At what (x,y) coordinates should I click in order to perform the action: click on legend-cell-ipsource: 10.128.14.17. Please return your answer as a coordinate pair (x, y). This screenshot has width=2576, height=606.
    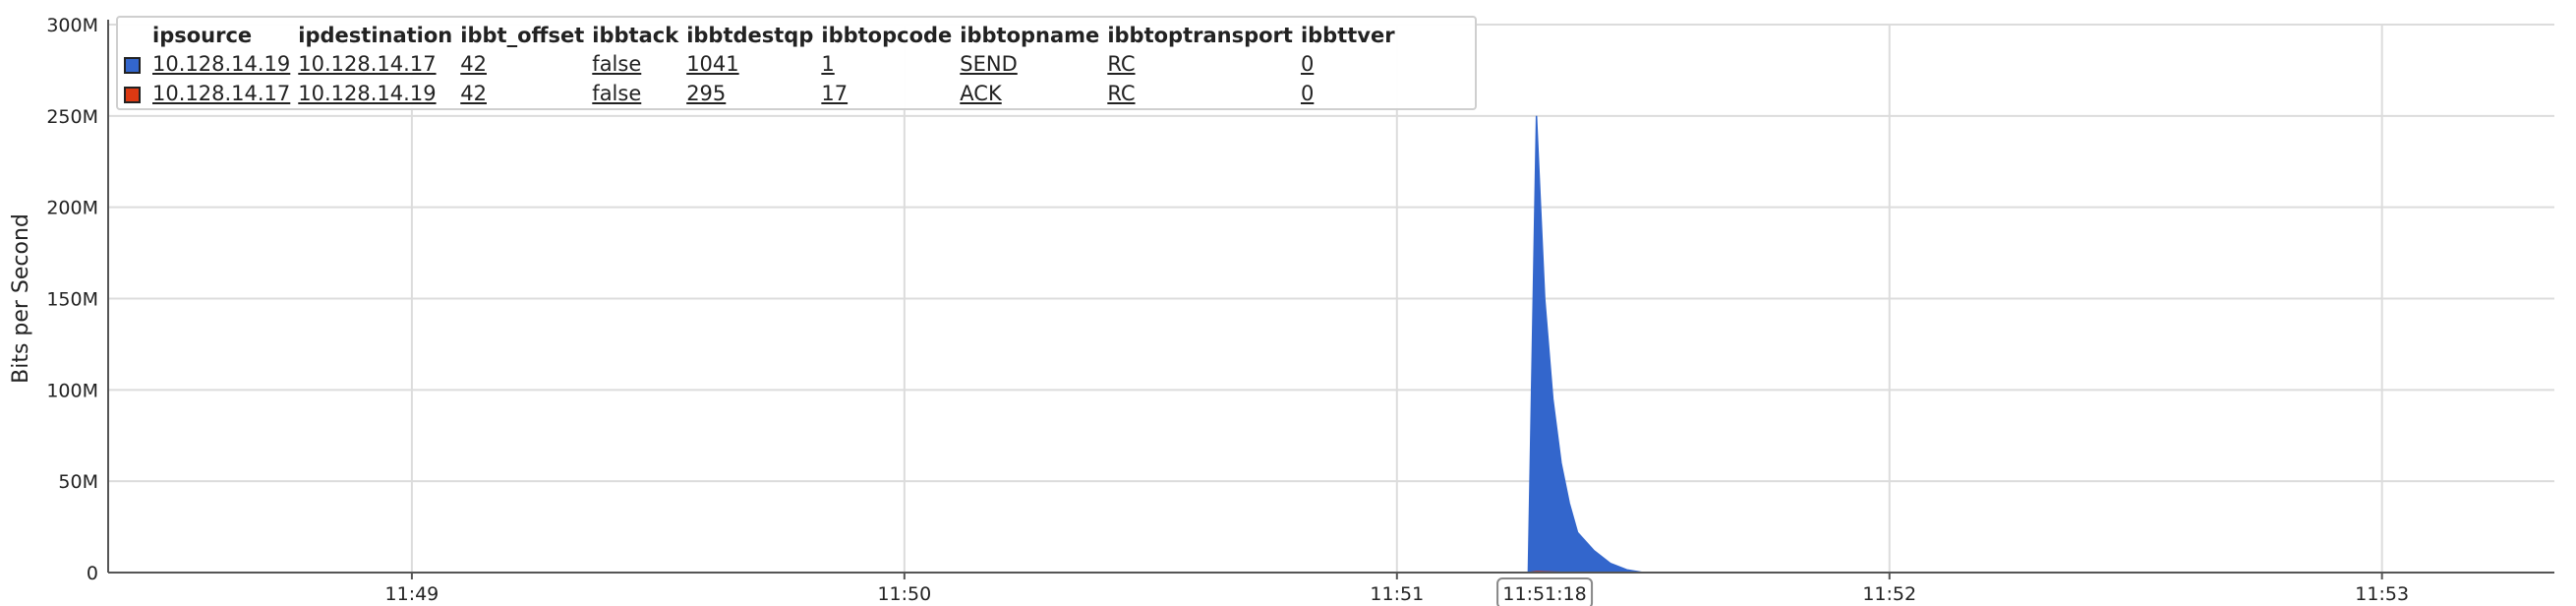
    Looking at the image, I should click on (221, 93).